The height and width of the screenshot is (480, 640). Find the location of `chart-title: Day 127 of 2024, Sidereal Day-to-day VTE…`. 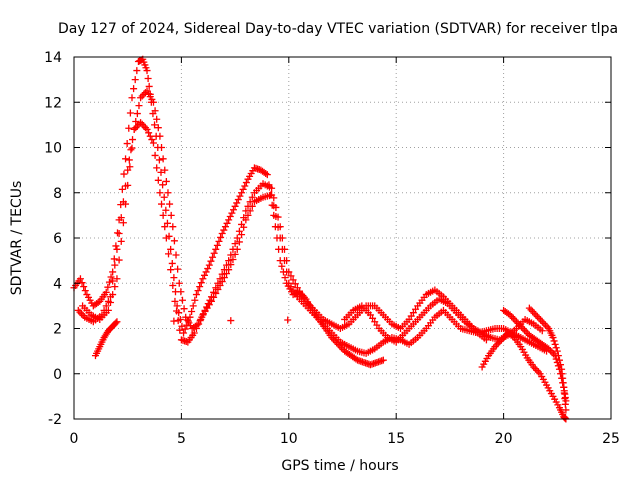

chart-title: Day 127 of 2024, Sidereal Day-to-day VTE… is located at coordinates (338, 29).